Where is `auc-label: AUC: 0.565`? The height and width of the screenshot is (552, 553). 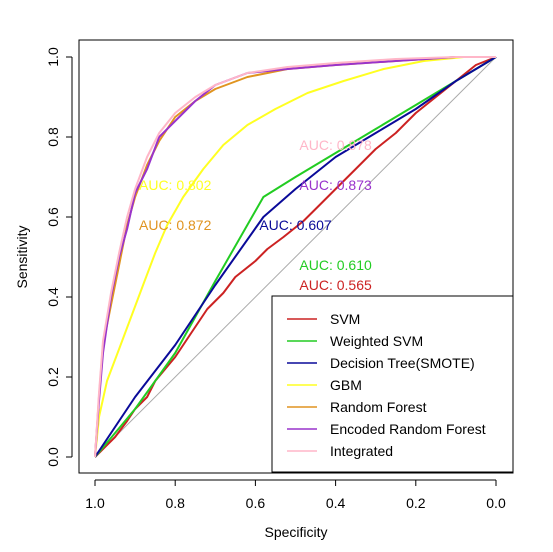 auc-label: AUC: 0.565 is located at coordinates (335, 285).